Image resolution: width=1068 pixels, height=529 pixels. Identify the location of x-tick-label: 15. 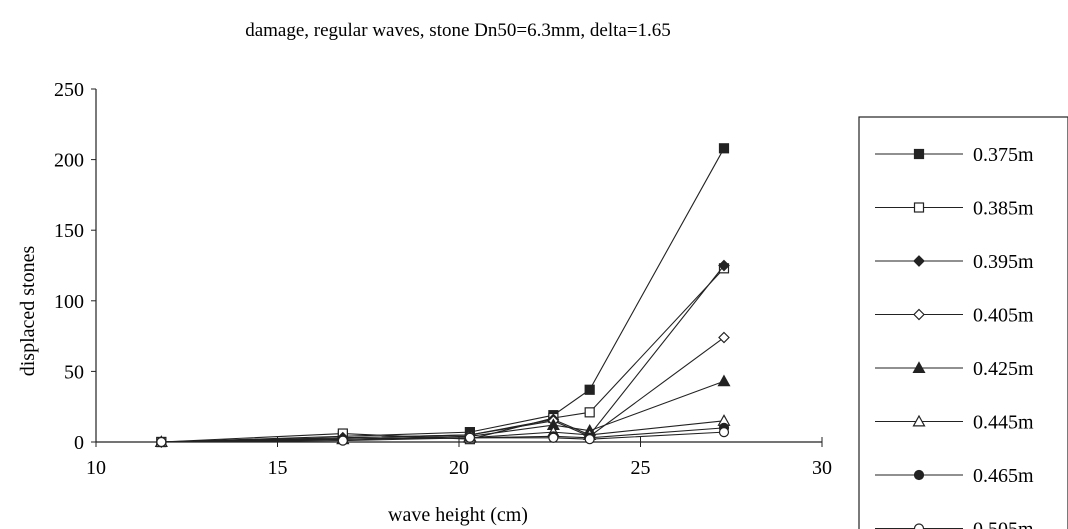
(278, 468).